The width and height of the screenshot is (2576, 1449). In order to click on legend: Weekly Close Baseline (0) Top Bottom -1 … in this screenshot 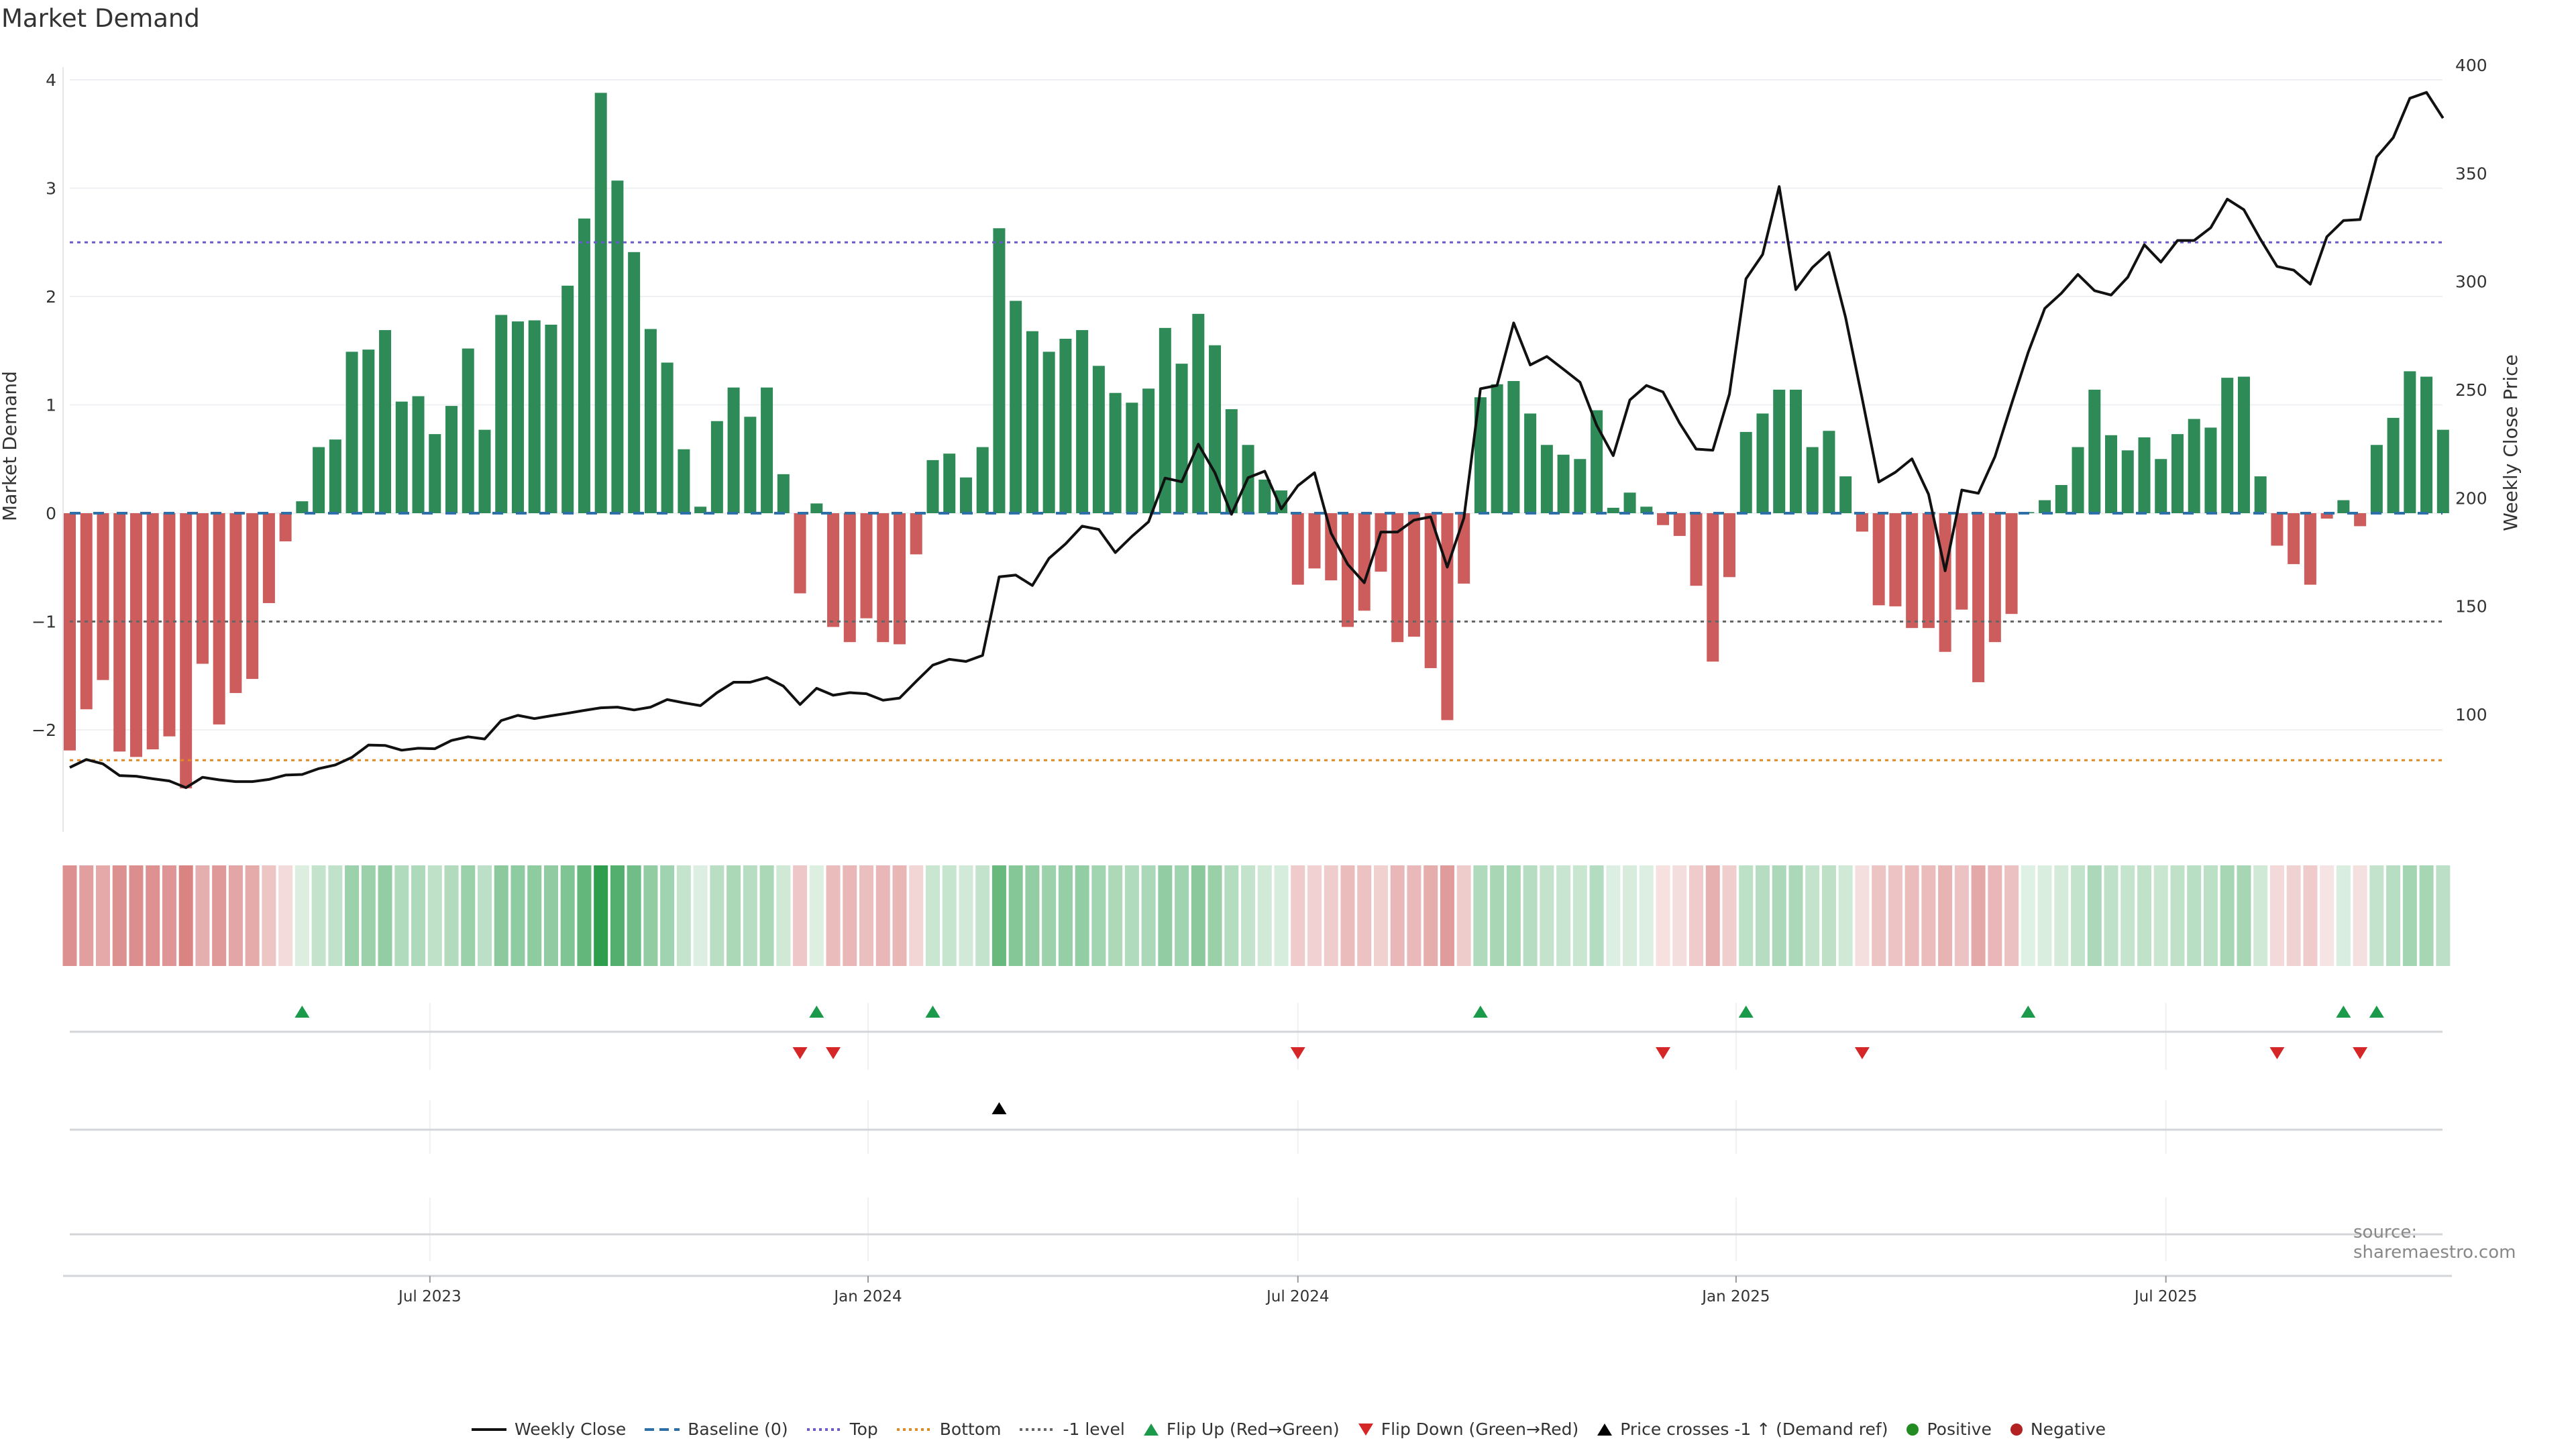, I will do `click(1288, 1429)`.